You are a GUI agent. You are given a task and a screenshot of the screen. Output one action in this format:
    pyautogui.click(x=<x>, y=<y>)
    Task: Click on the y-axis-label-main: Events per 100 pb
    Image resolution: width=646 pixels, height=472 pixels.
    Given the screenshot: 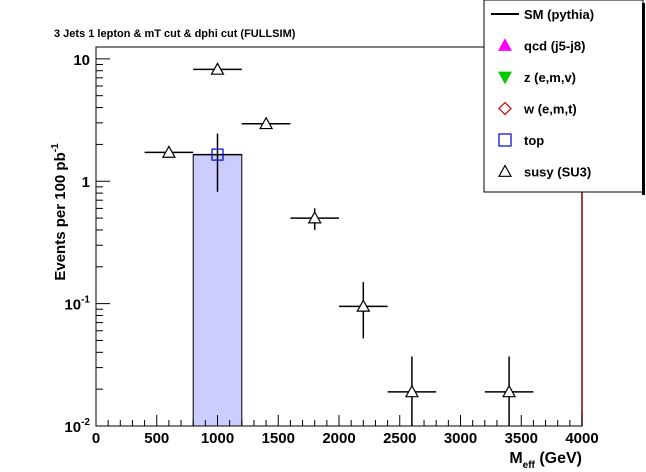 What is the action you would take?
    pyautogui.click(x=60, y=216)
    